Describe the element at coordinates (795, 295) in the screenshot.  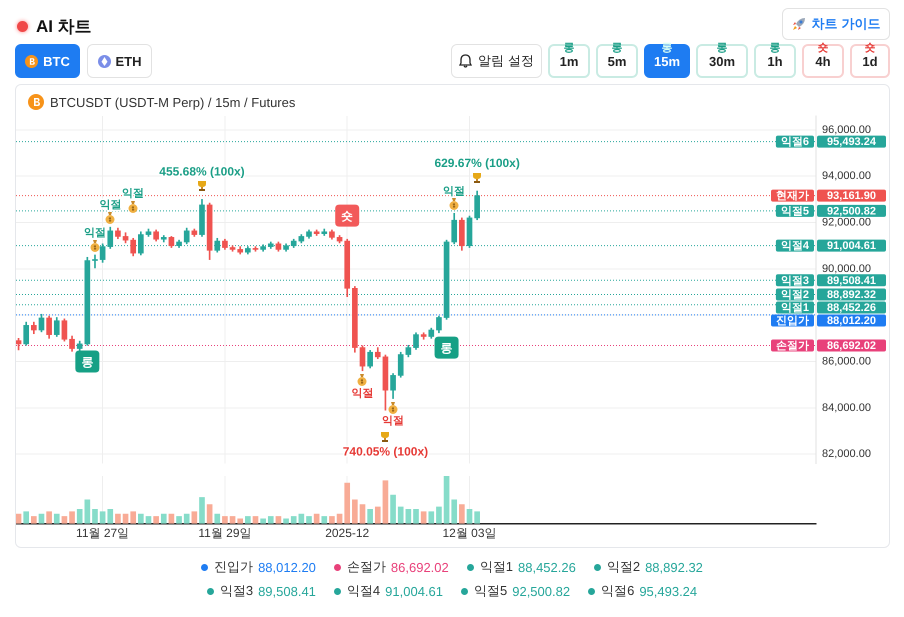
I see `ref-line-label: 익절2` at that location.